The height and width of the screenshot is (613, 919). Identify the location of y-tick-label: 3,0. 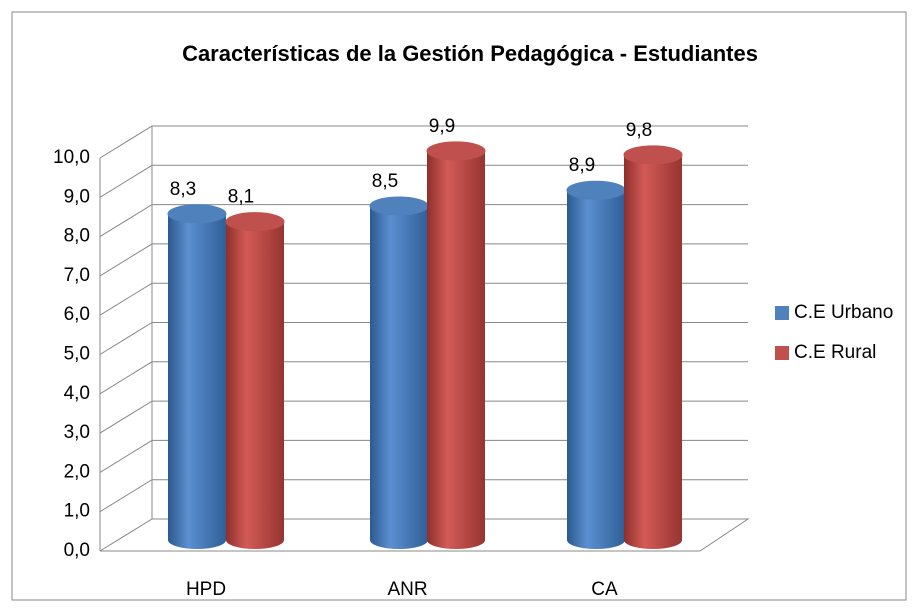
(77, 432).